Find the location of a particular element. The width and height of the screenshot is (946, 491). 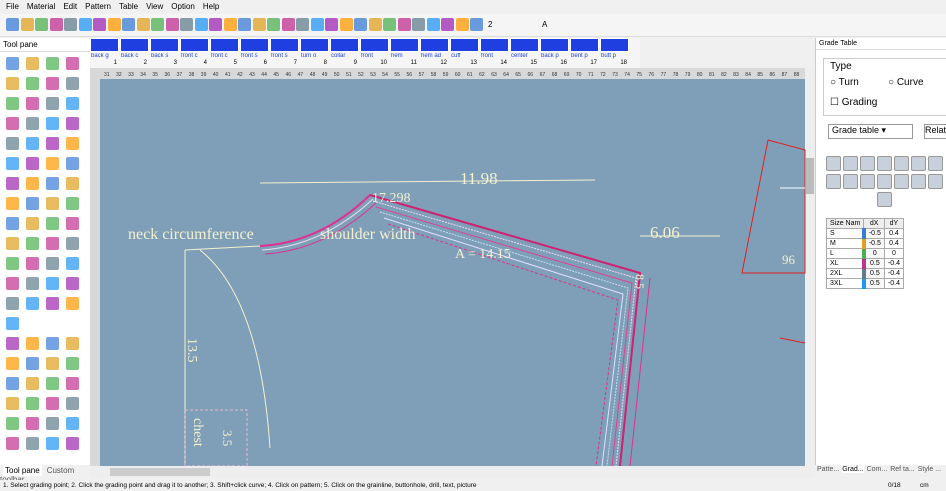

radio: ○ Turn is located at coordinates (844, 82).